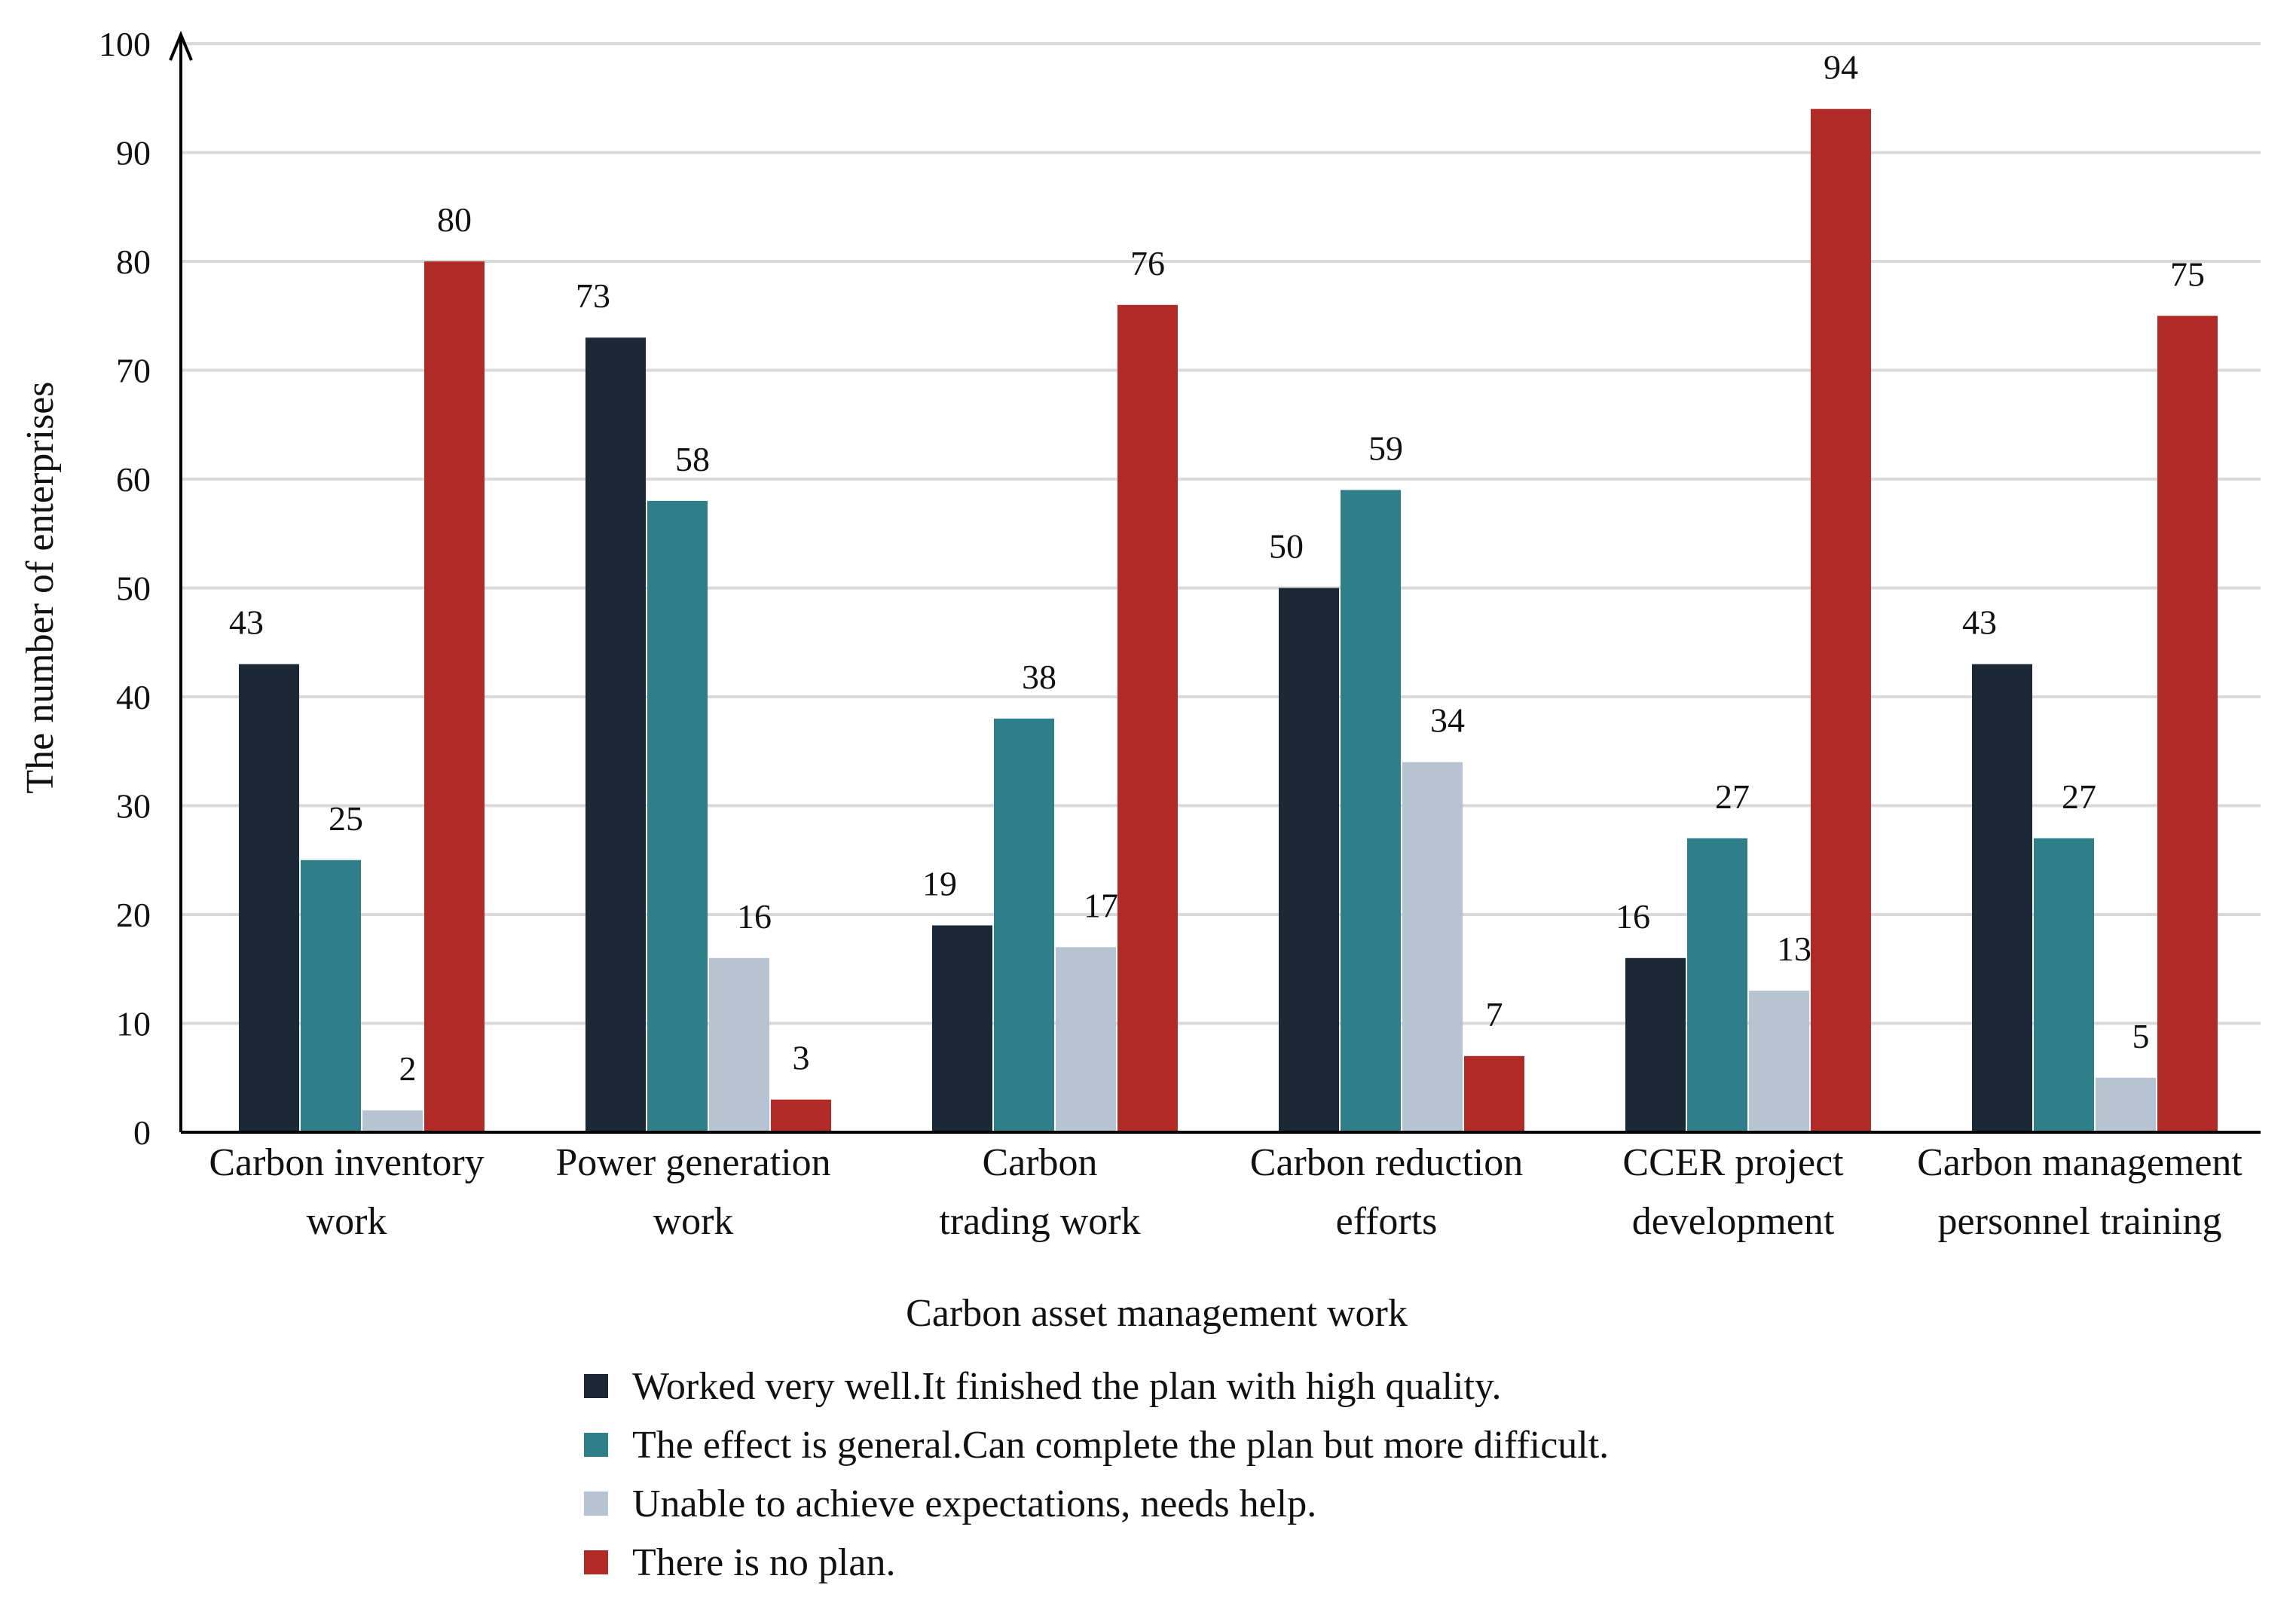 The height and width of the screenshot is (1597, 2296). I want to click on bar-series4-cat3, so click(1147, 718).